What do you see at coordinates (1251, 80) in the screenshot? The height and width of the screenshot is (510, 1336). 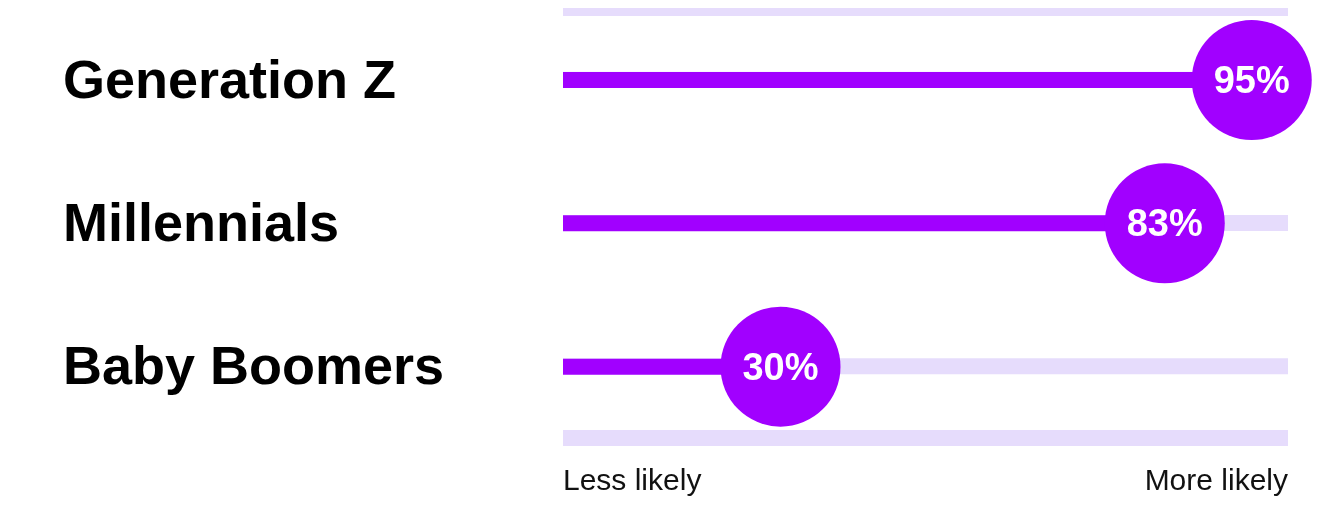 I see `data-label: 95%` at bounding box center [1251, 80].